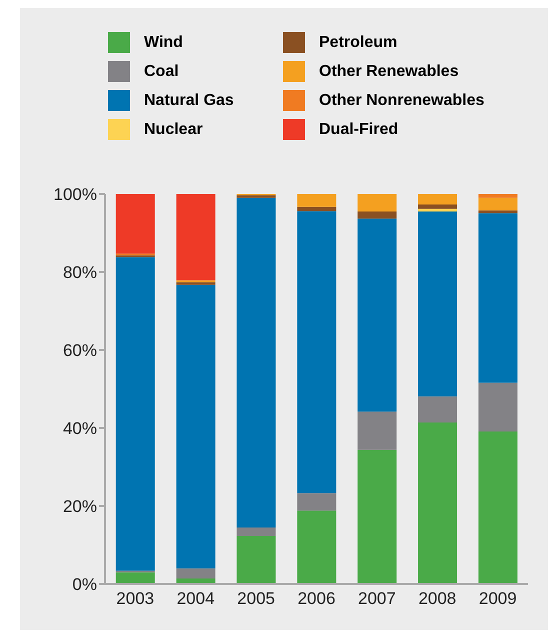 Image resolution: width=560 pixels, height=638 pixels. Describe the element at coordinates (377, 598) in the screenshot. I see `x-tick-label: 2007` at that location.